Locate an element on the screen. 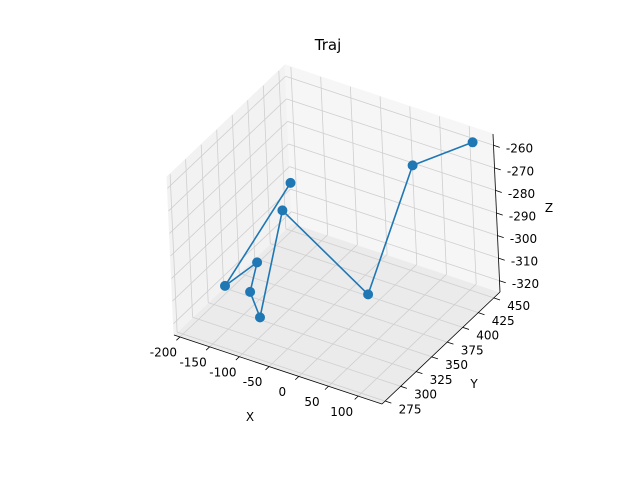 The height and width of the screenshot is (480, 640). z-tick-label: -260 is located at coordinates (519, 149).